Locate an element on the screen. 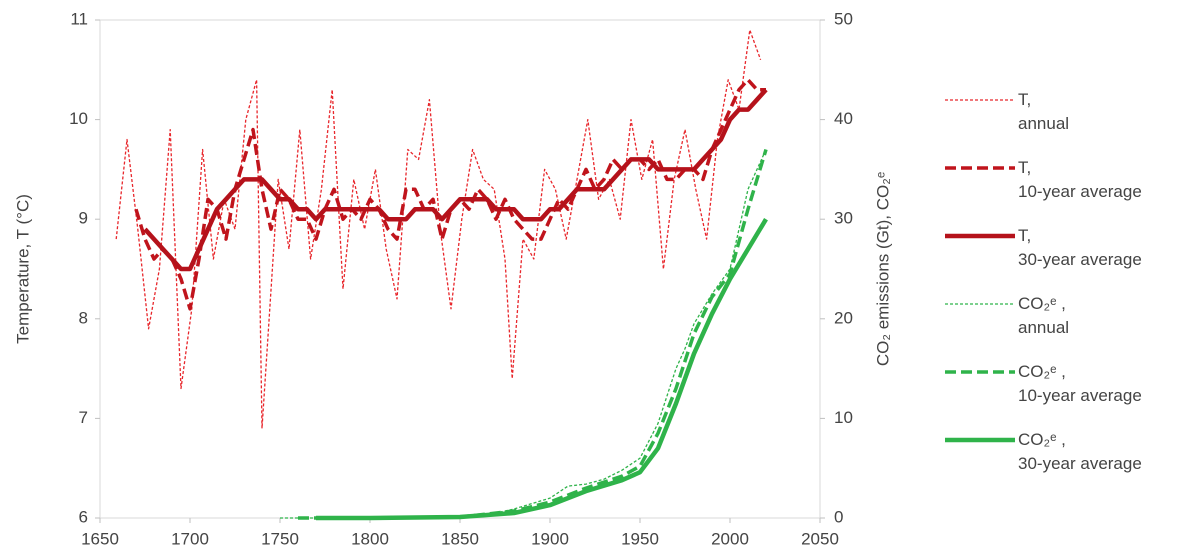  x-tick-label: 1650 is located at coordinates (100, 538).